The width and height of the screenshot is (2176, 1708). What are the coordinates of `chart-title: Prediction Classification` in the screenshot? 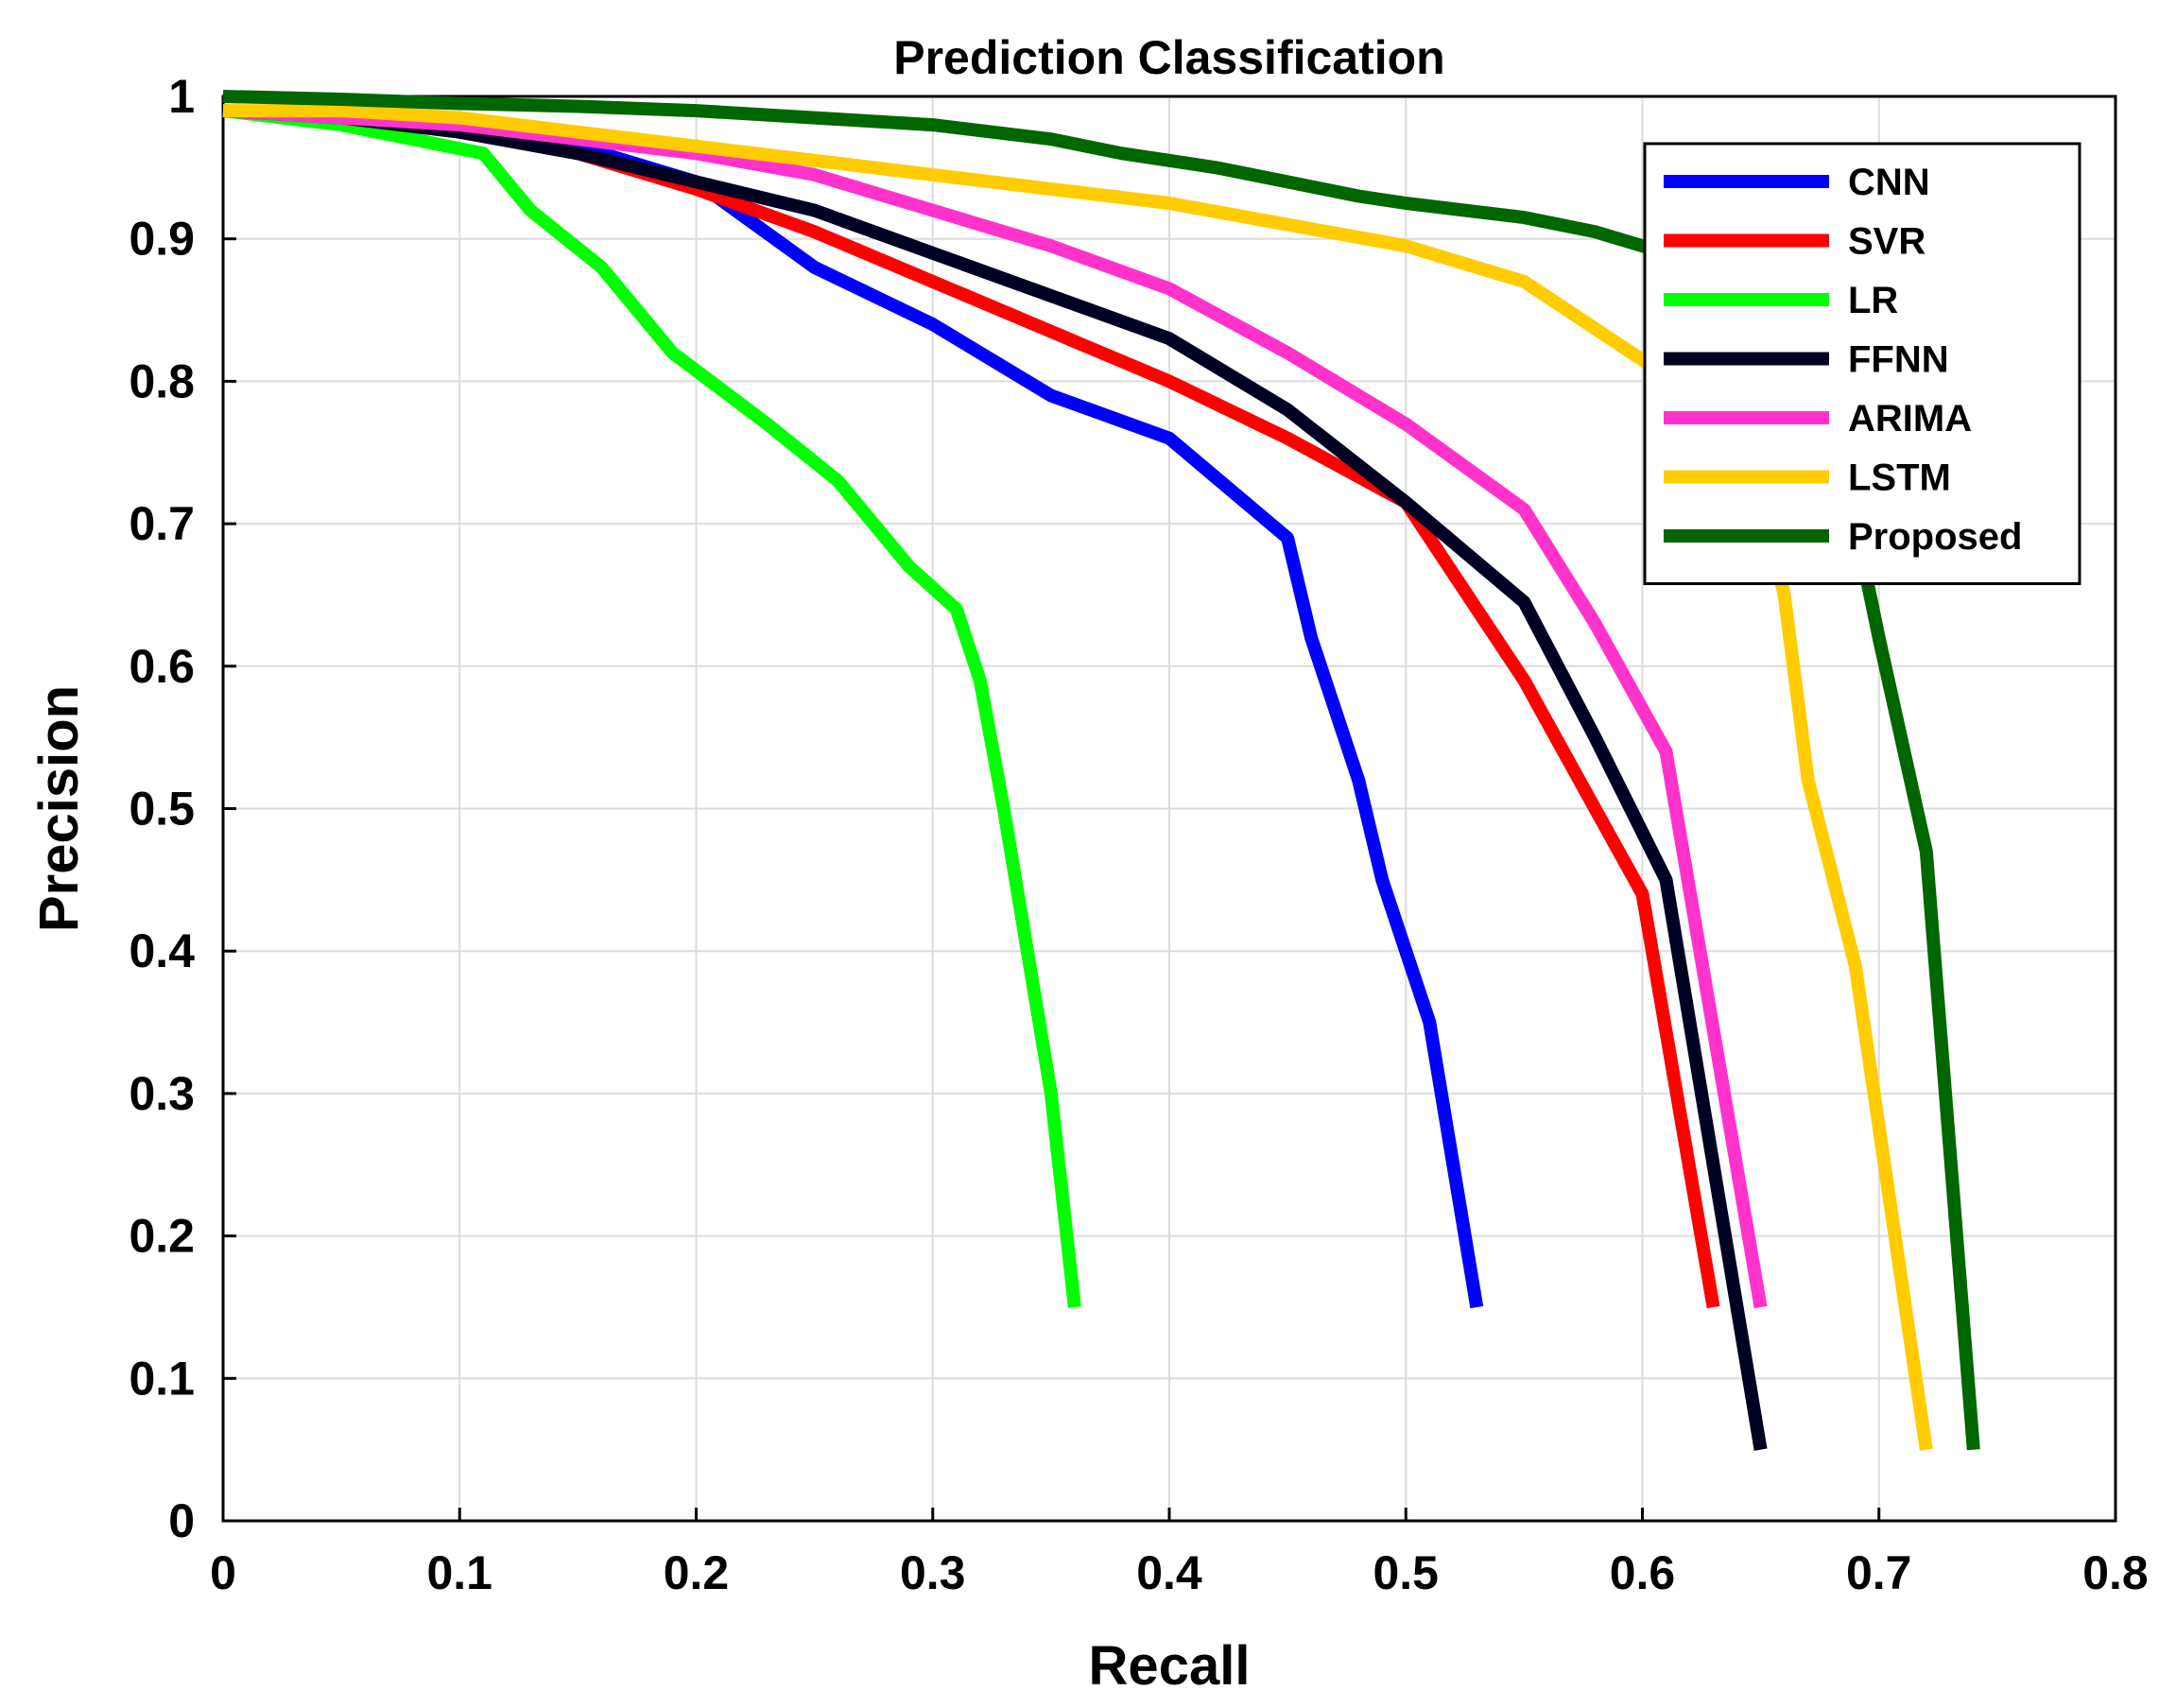 It's located at (1168, 57).